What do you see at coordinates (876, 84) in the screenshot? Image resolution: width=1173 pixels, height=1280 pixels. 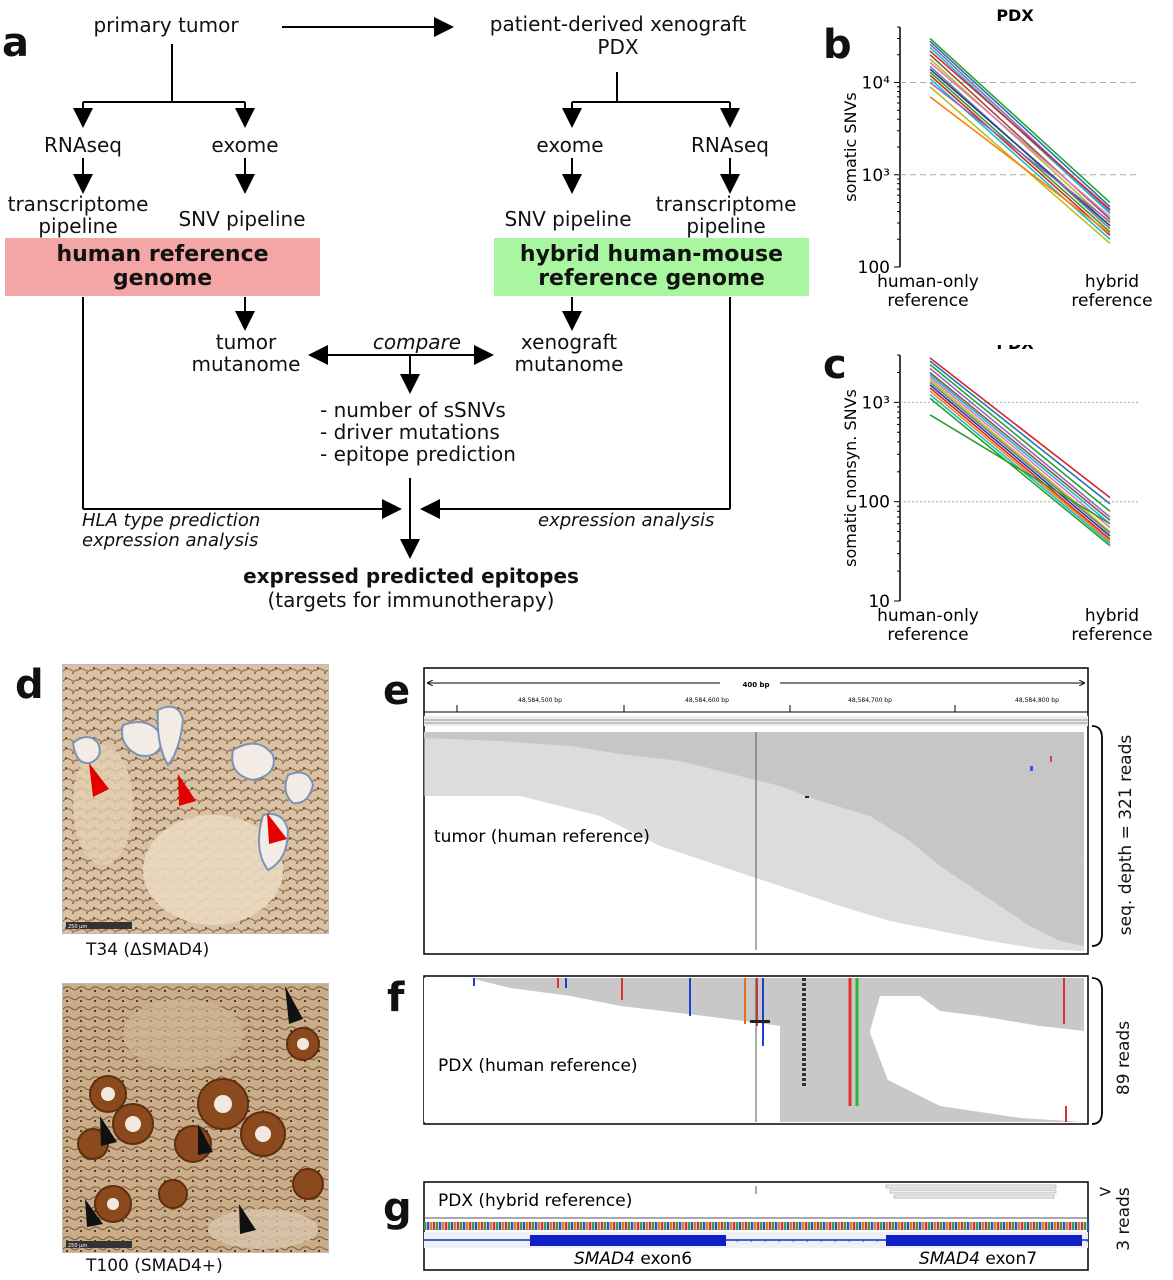 I see `y-tick-label: 10⁴` at bounding box center [876, 84].